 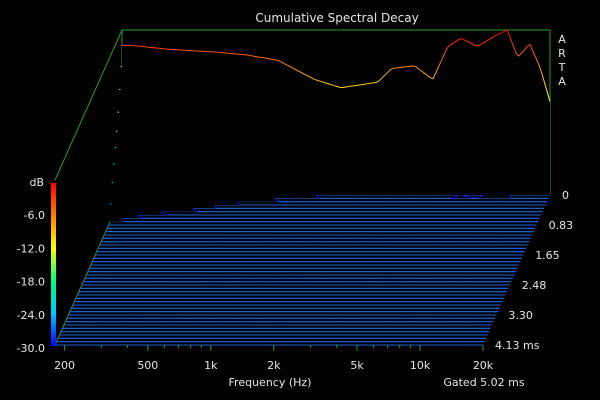 I want to click on z-axis-label: dB, so click(x=36, y=182).